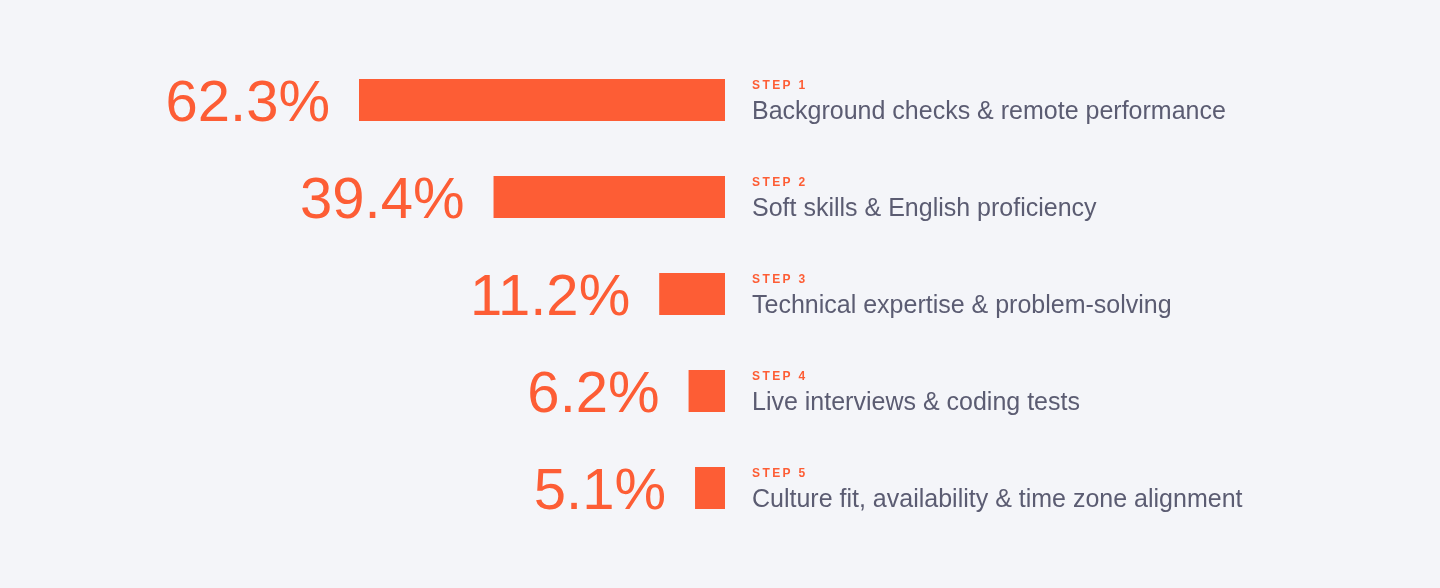  I want to click on y-tick-label: Live interviews & coding tests, so click(916, 400).